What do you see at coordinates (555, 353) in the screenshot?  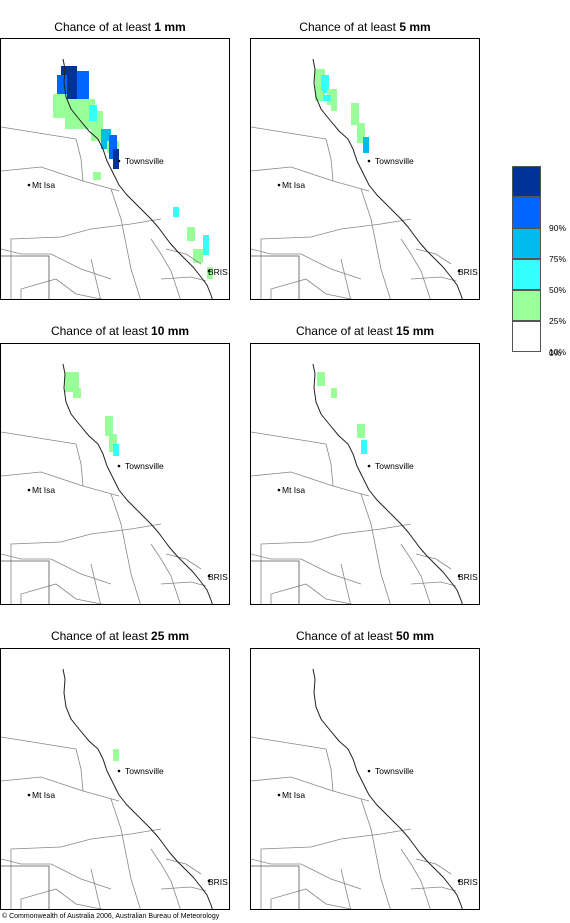 I see `legend-label-zero: 0%` at bounding box center [555, 353].